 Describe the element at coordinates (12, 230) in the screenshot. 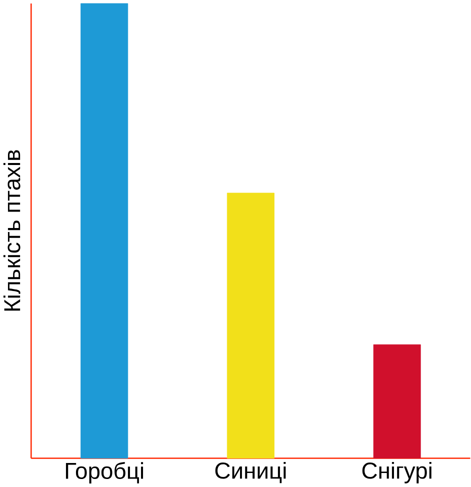

I see `y-axis-title: Кількість птахів` at that location.